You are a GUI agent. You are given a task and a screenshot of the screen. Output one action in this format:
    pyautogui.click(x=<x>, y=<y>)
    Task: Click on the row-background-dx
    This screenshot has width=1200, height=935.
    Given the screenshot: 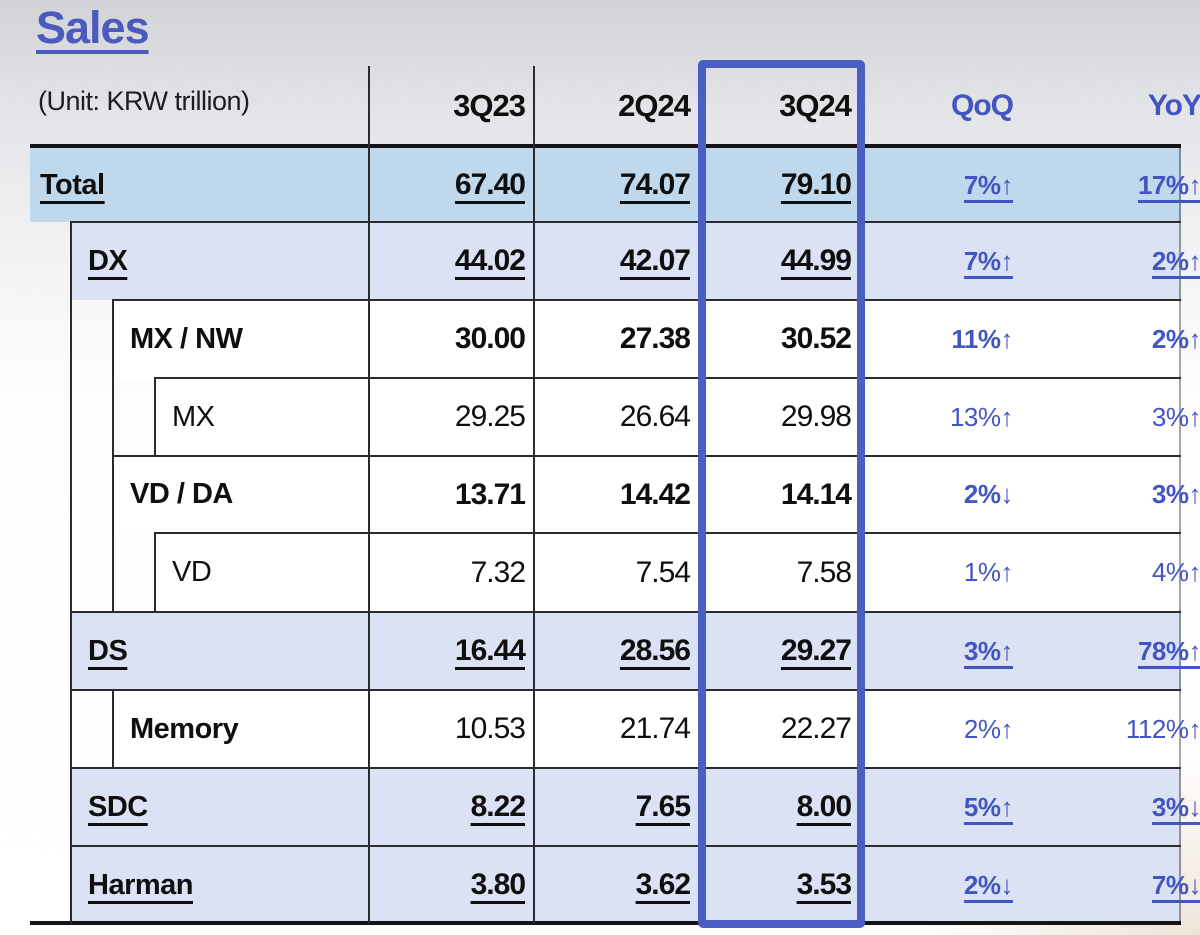 What is the action you would take?
    pyautogui.click(x=625, y=261)
    